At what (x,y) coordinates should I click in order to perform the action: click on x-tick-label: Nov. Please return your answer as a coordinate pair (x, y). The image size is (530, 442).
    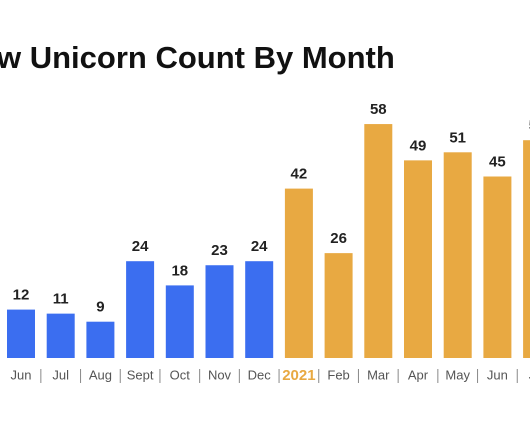
    Looking at the image, I should click on (220, 374).